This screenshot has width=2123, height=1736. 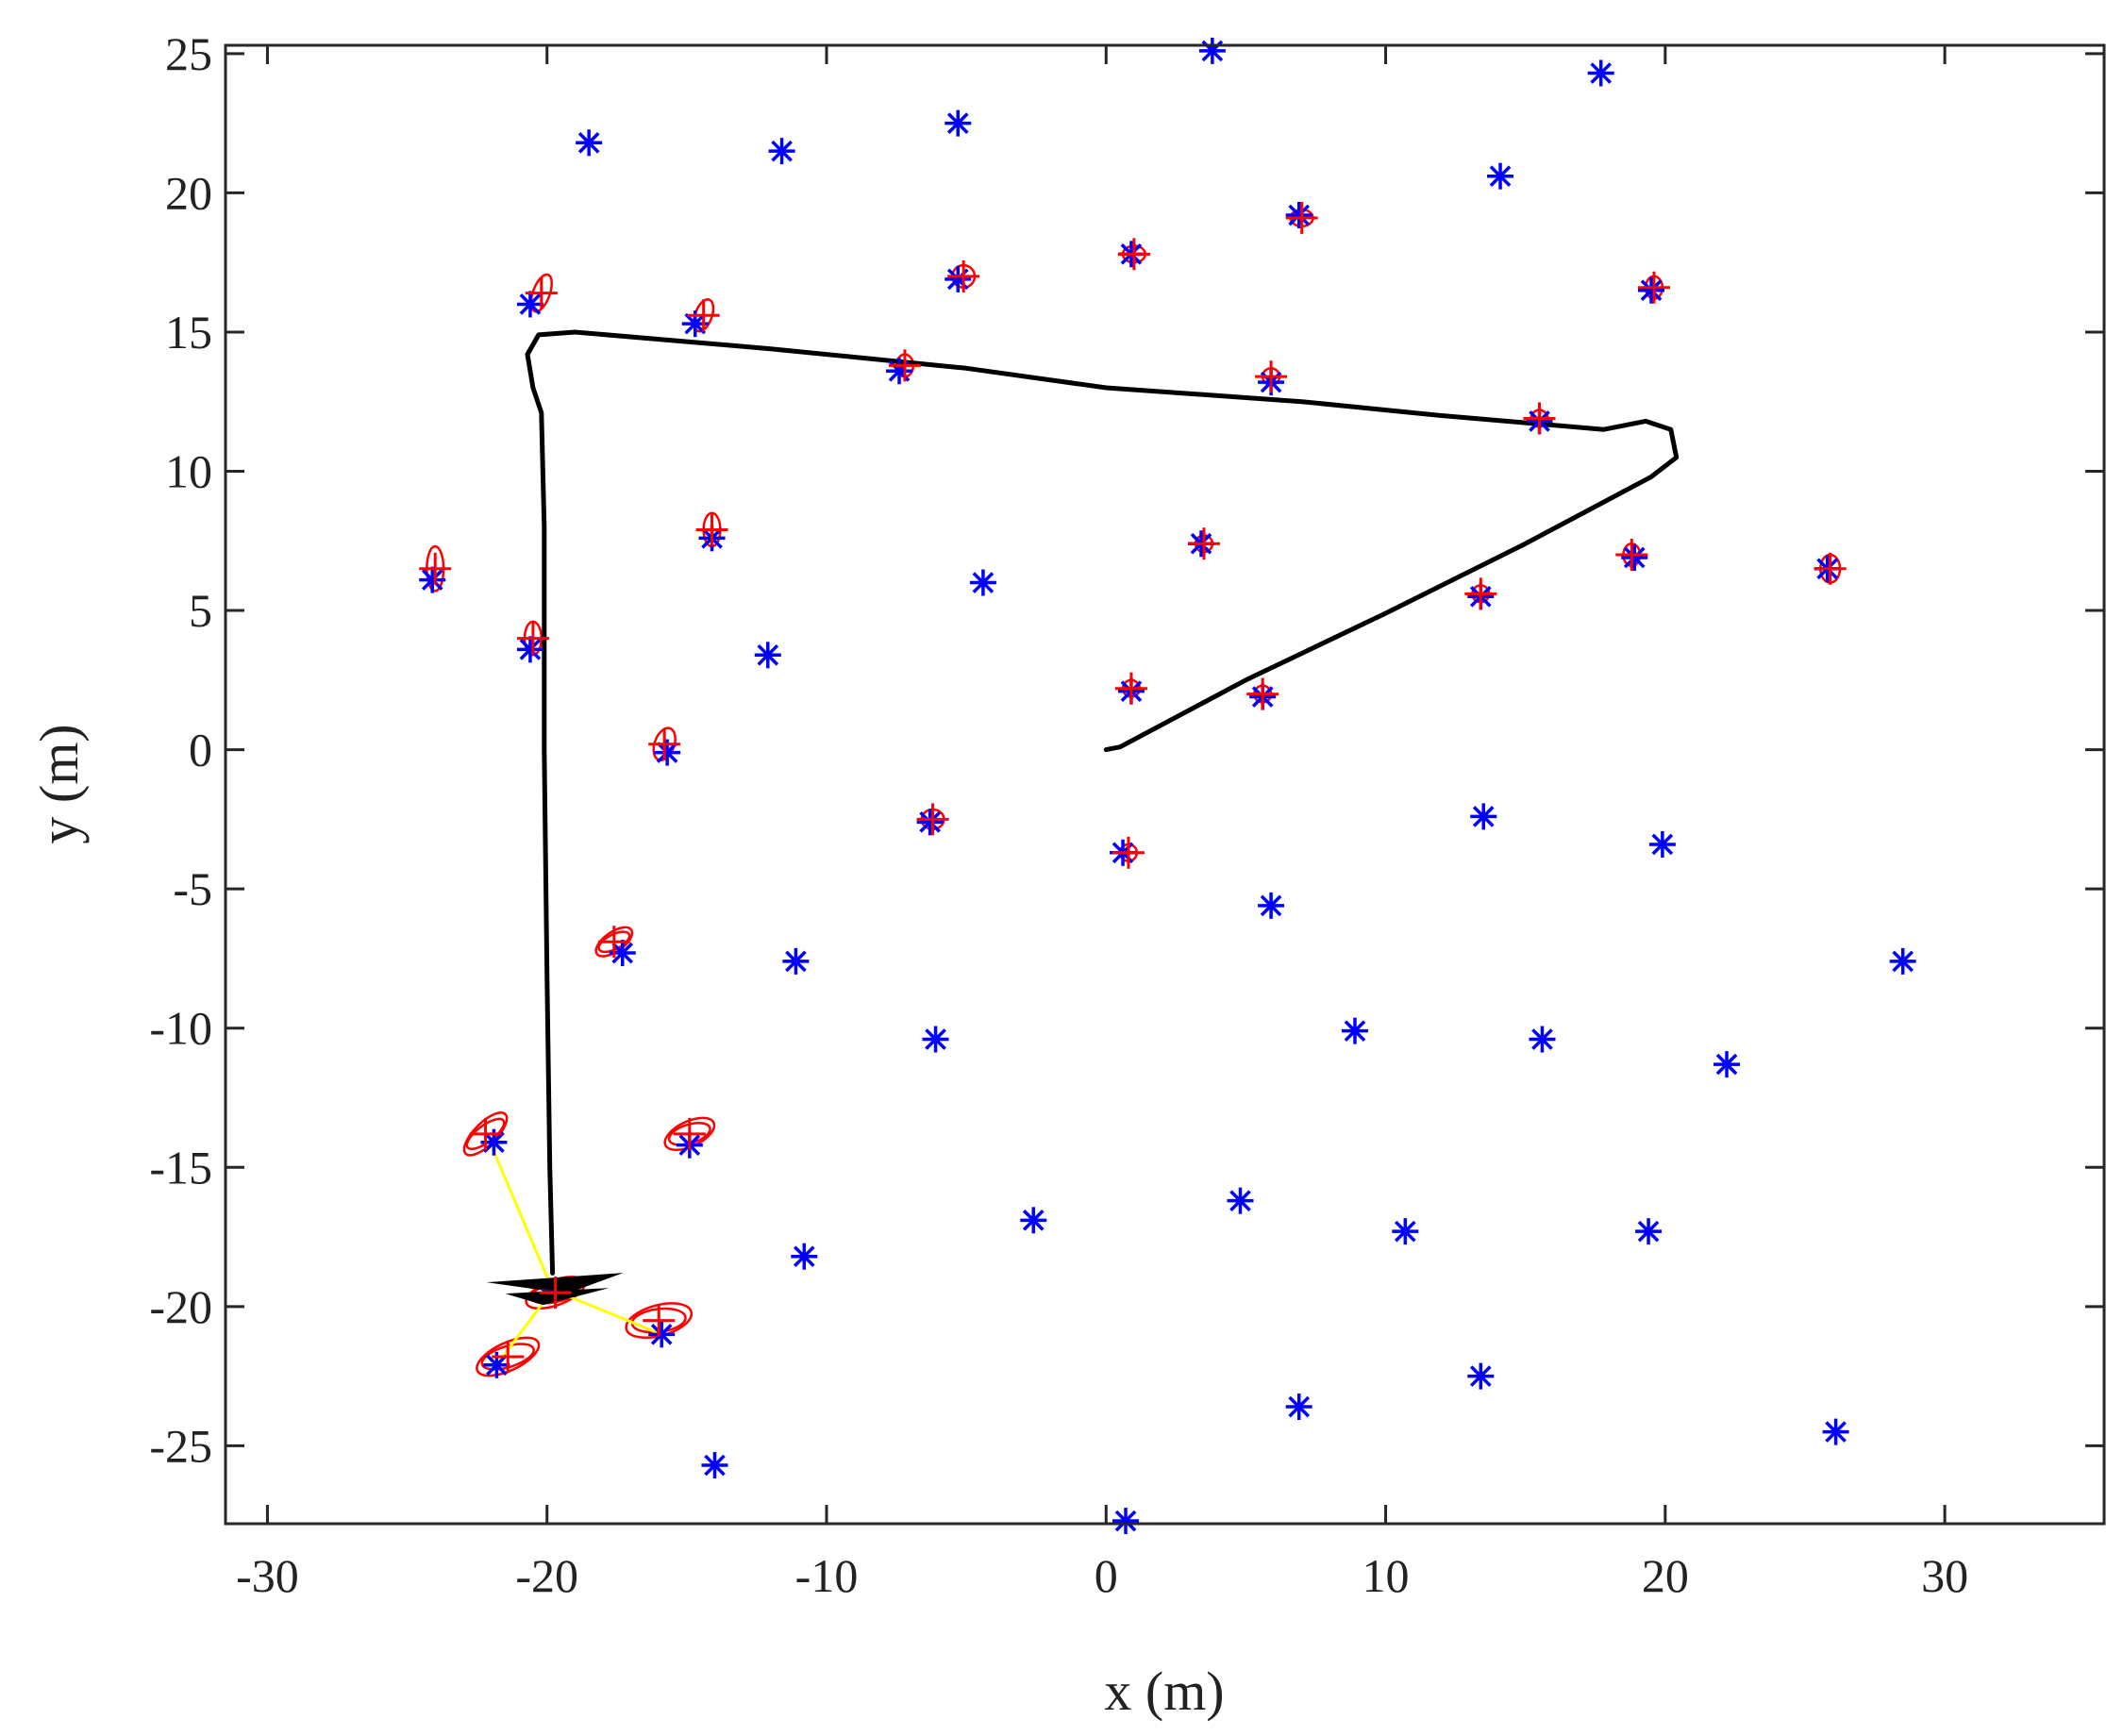 I want to click on x-tick-label: 10, so click(x=1386, y=1576).